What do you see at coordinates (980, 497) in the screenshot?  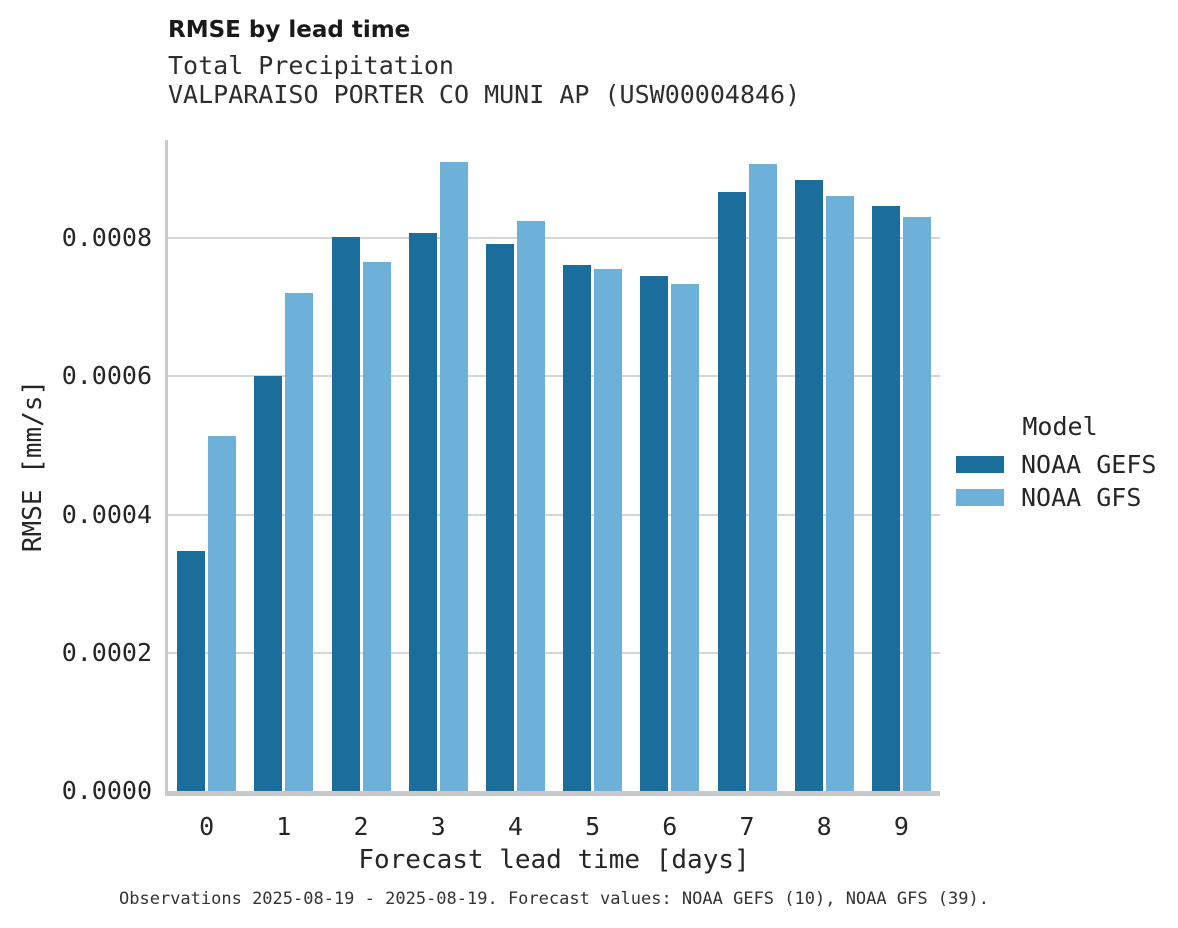 I see `legend-swatch-noaa-gfs` at bounding box center [980, 497].